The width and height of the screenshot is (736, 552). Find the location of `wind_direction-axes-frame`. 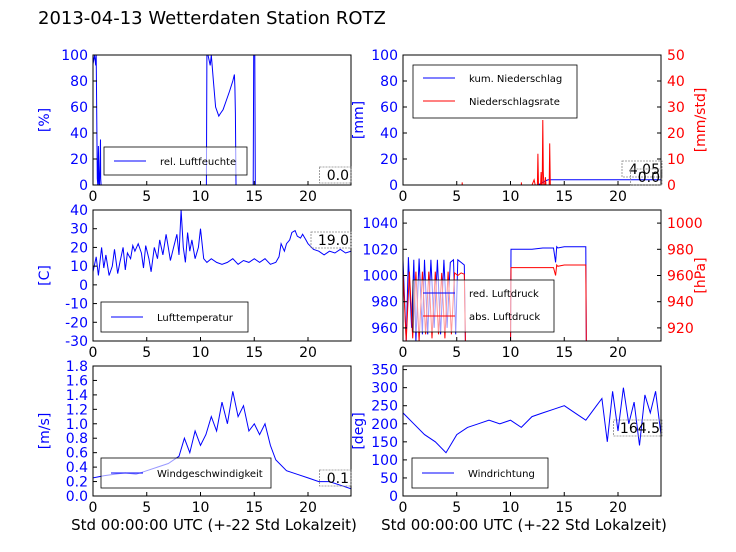

wind_direction-axes-frame is located at coordinates (532, 431).